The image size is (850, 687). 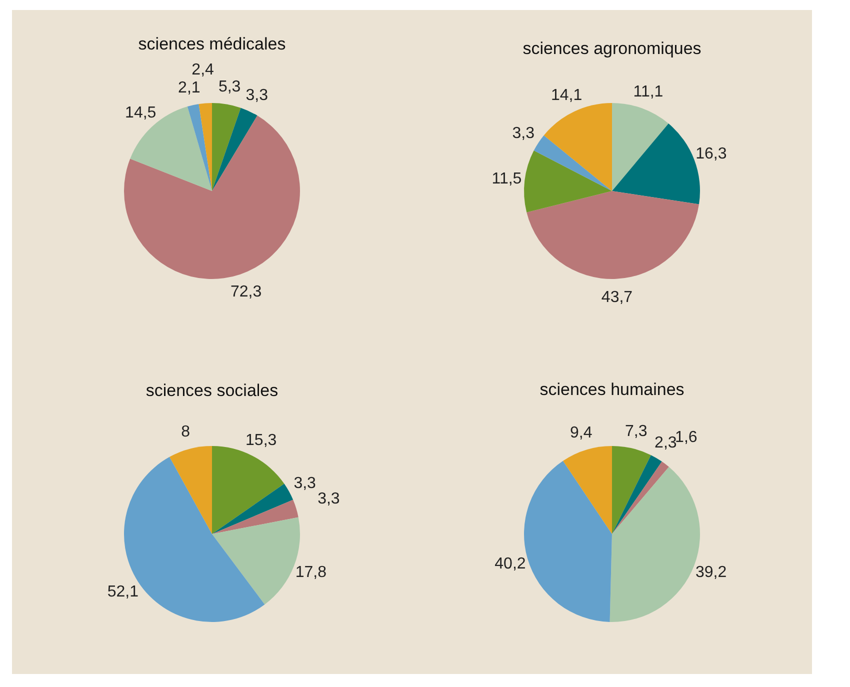 What do you see at coordinates (510, 564) in the screenshot?
I see `data-label: 40,2` at bounding box center [510, 564].